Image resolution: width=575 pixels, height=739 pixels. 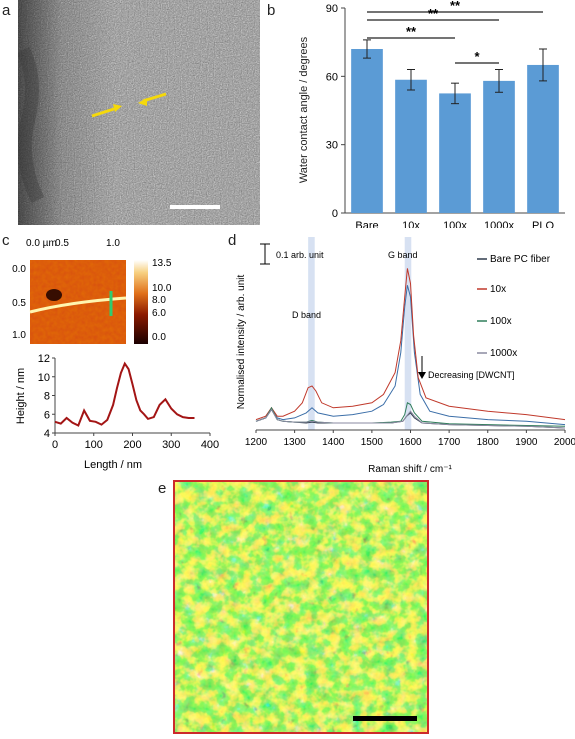 What do you see at coordinates (332, 146) in the screenshot?
I see `y-tick-label: 30` at bounding box center [332, 146].